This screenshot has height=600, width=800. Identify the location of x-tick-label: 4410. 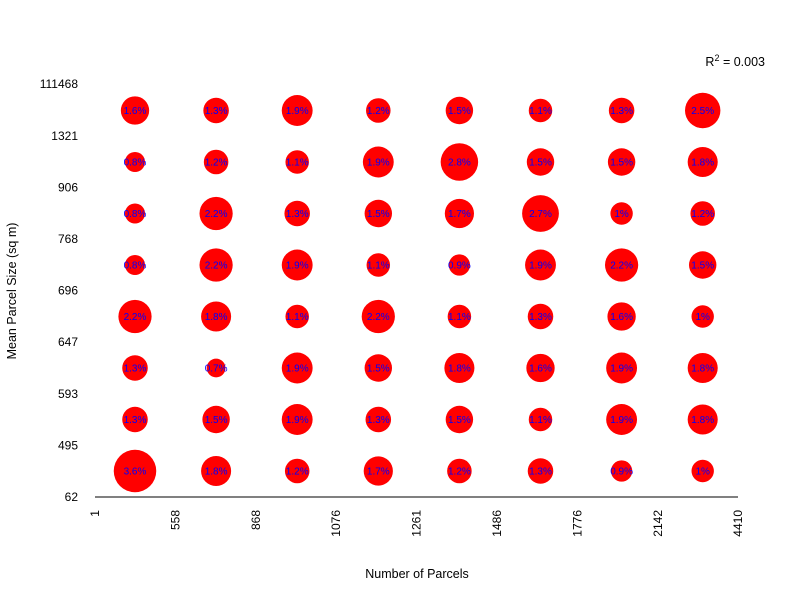
(738, 523).